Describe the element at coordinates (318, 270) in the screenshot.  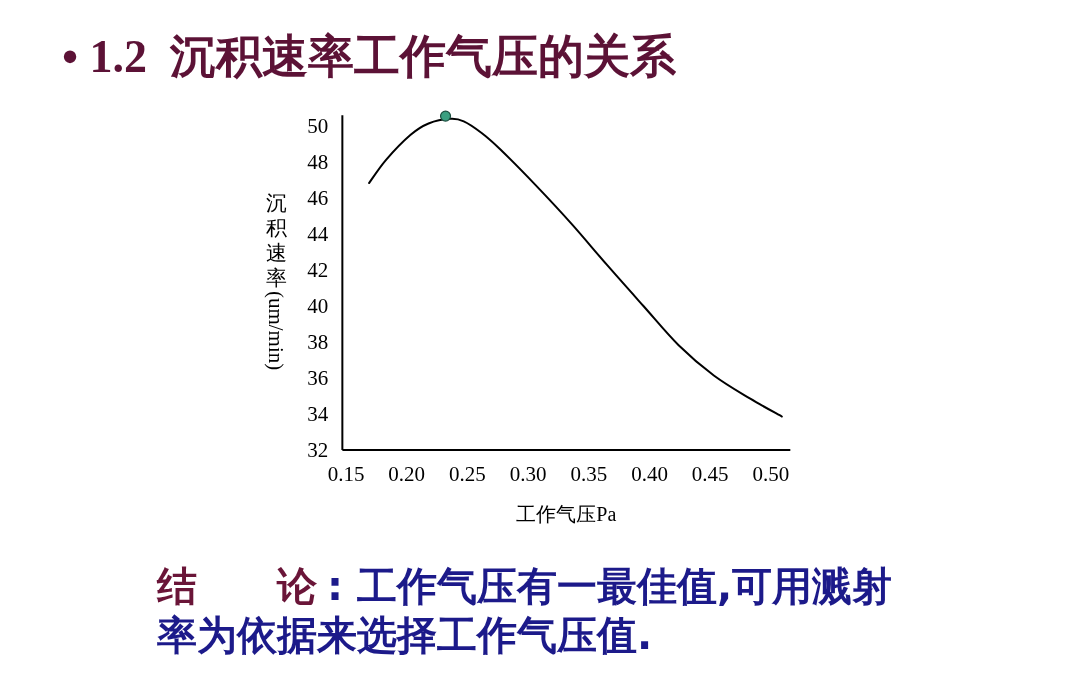
I see `y-tick: 42` at that location.